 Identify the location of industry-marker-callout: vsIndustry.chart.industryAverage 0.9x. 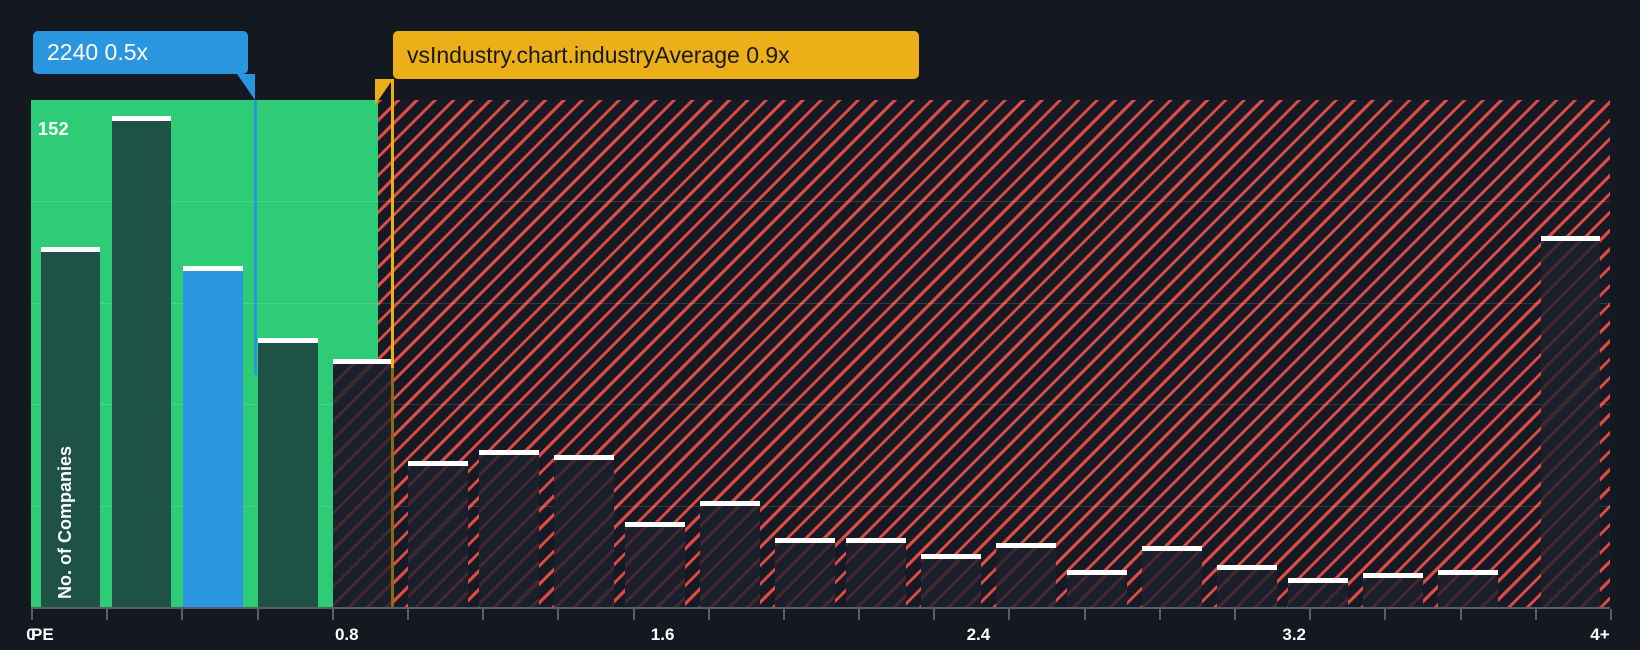
(656, 55).